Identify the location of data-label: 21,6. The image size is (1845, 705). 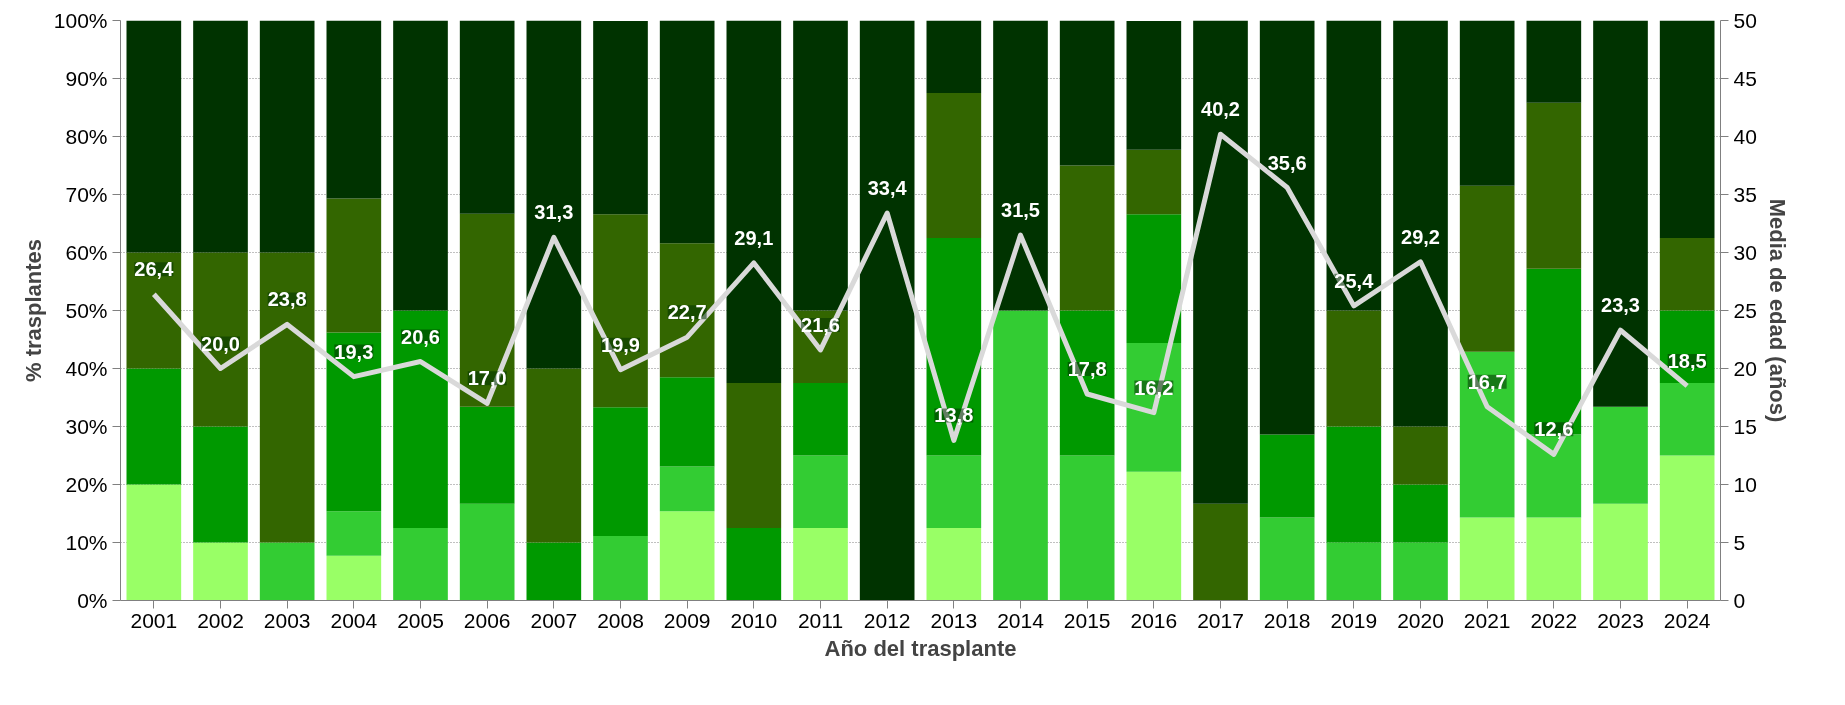
(820, 324).